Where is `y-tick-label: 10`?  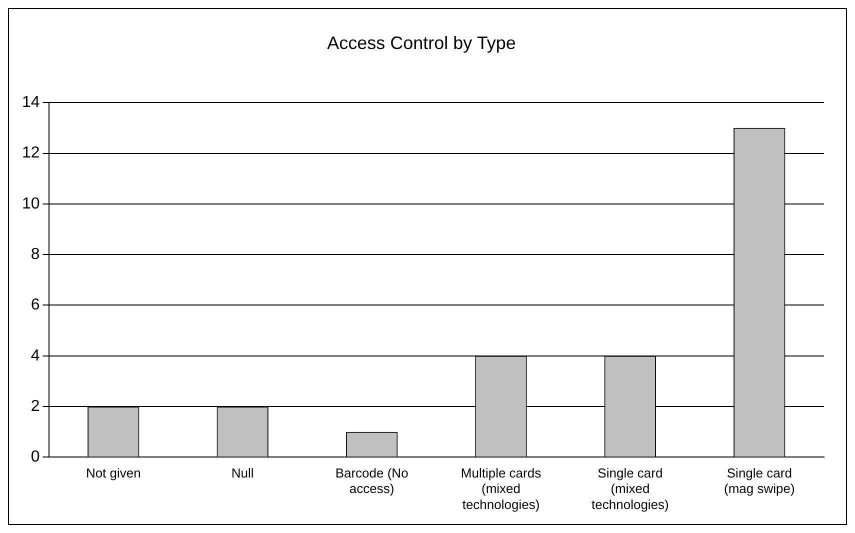
y-tick-label: 10 is located at coordinates (31, 203).